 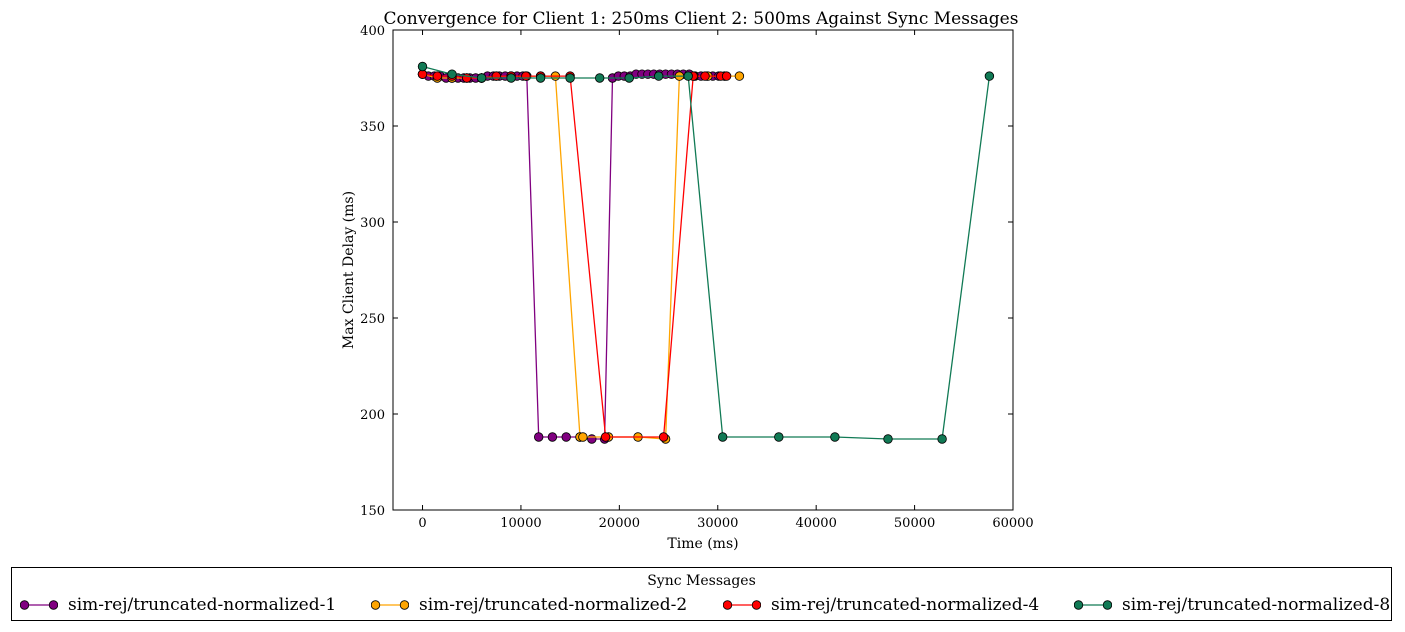 I want to click on legend-label: sim-rej/truncated-normalized-4, so click(x=905, y=605).